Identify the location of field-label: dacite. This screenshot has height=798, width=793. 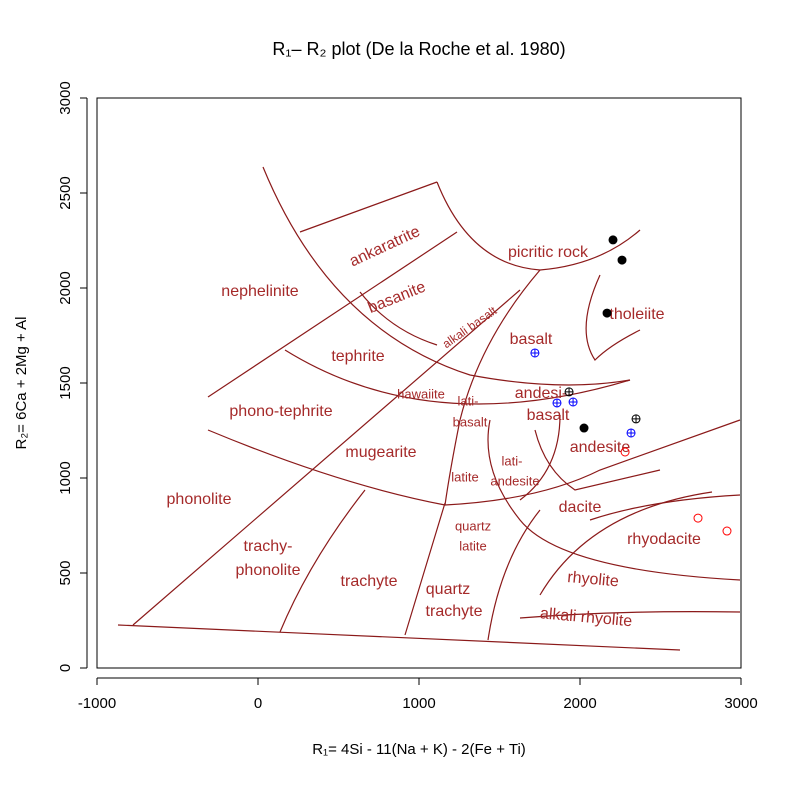
(580, 507).